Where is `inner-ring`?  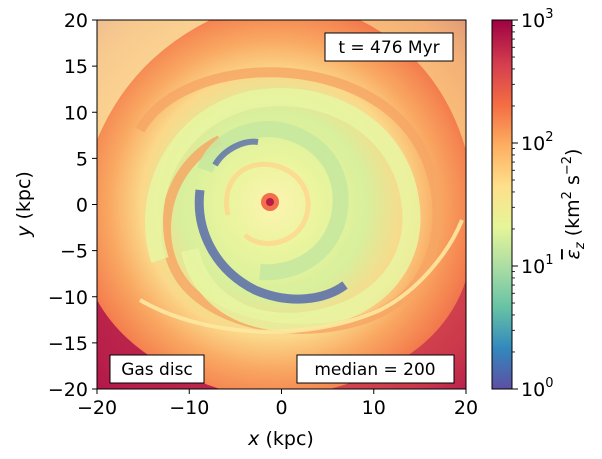
inner-ring is located at coordinates (267, 203).